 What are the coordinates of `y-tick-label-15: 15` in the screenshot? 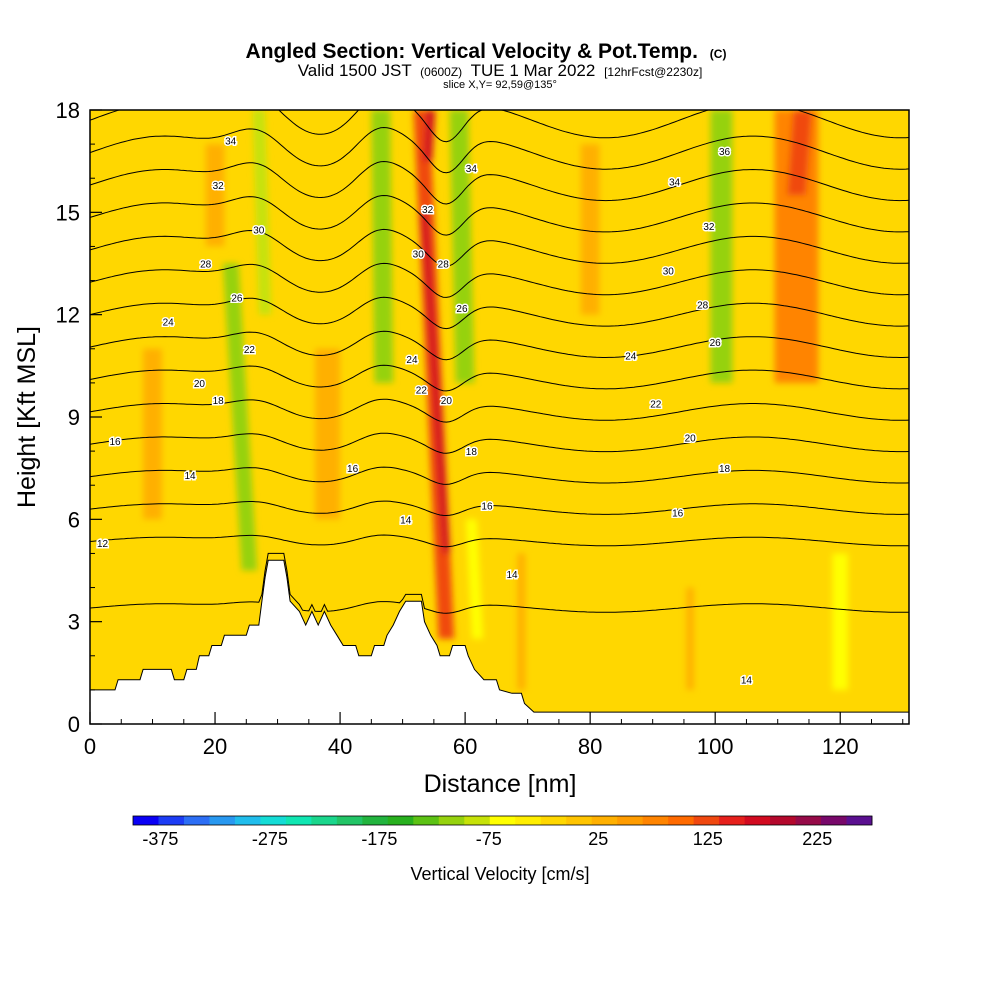 It's located at (68, 212).